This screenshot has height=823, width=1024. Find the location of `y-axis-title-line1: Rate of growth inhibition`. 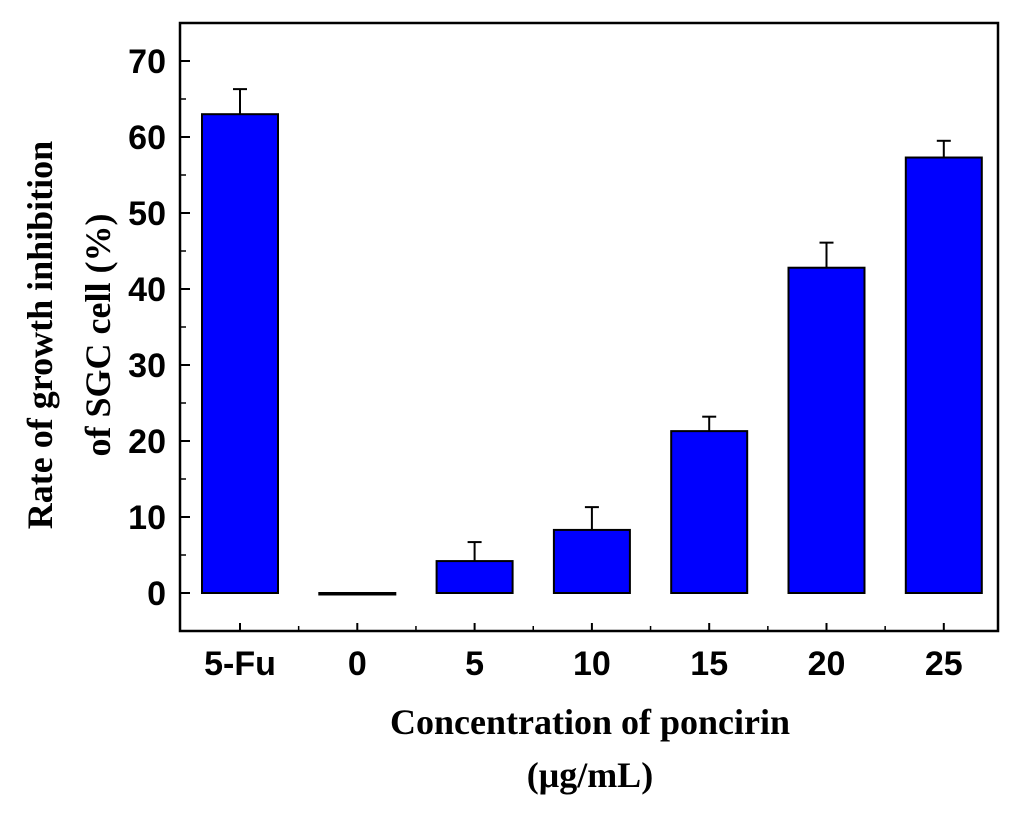

y-axis-title-line1: Rate of growth inhibition is located at coordinates (40, 335).